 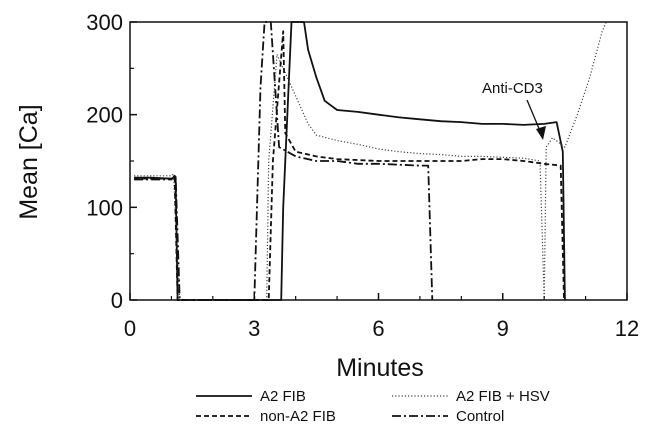 I want to click on legend-label: Control, so click(x=480, y=416).